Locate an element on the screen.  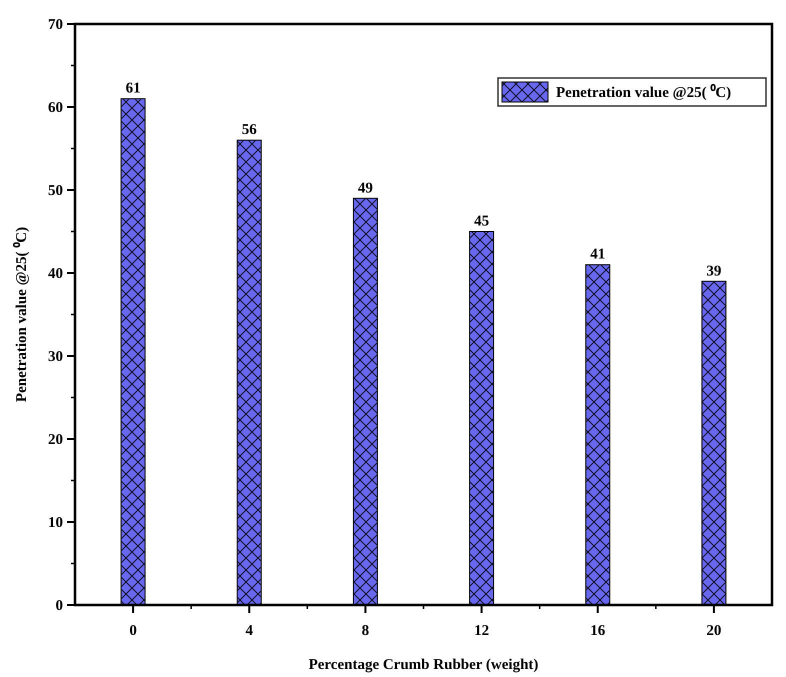
y-tick-label: 50 is located at coordinates (55, 191).